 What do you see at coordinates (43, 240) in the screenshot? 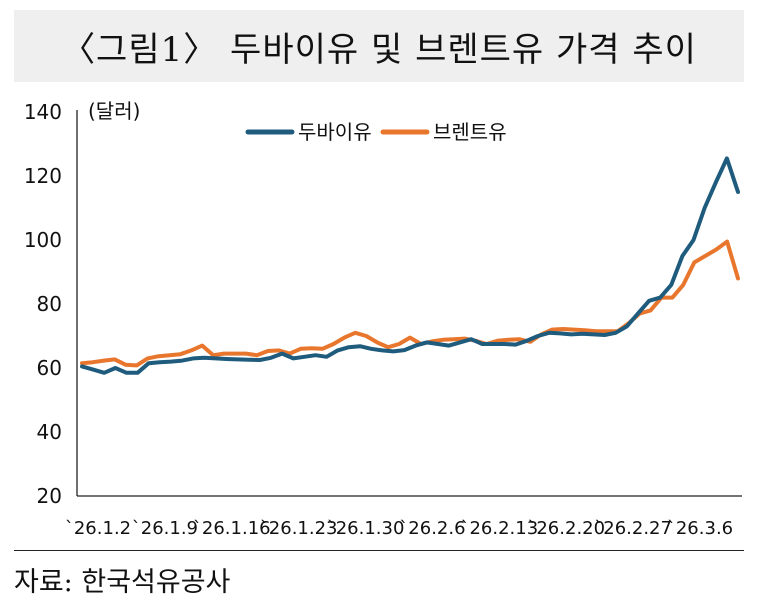
I see `y-tick-label: 100` at bounding box center [43, 240].